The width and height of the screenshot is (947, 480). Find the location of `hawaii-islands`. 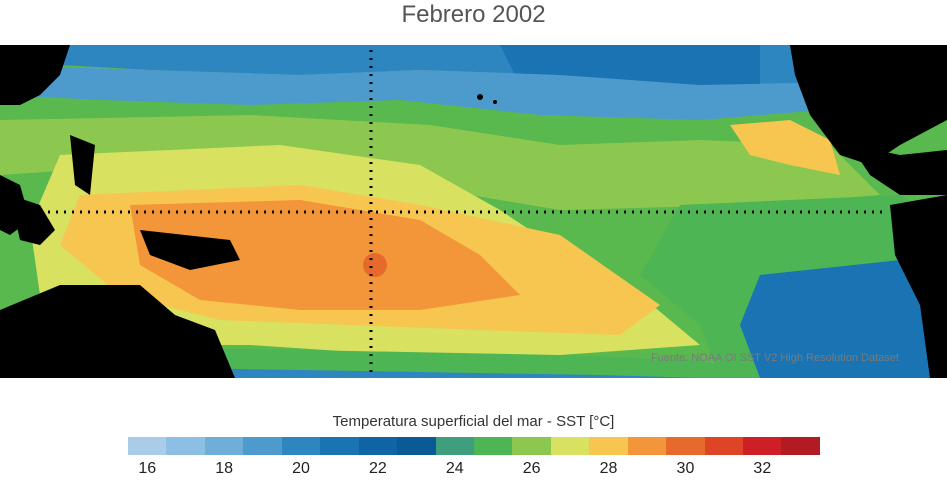

hawaii-islands is located at coordinates (480, 97).